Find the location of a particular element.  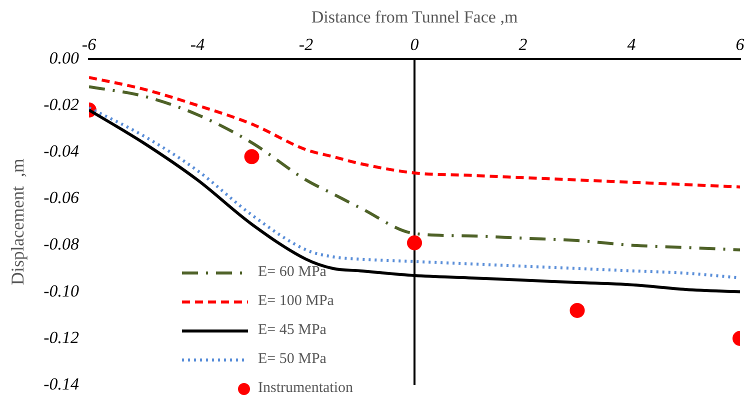

point is located at coordinates (414, 242).